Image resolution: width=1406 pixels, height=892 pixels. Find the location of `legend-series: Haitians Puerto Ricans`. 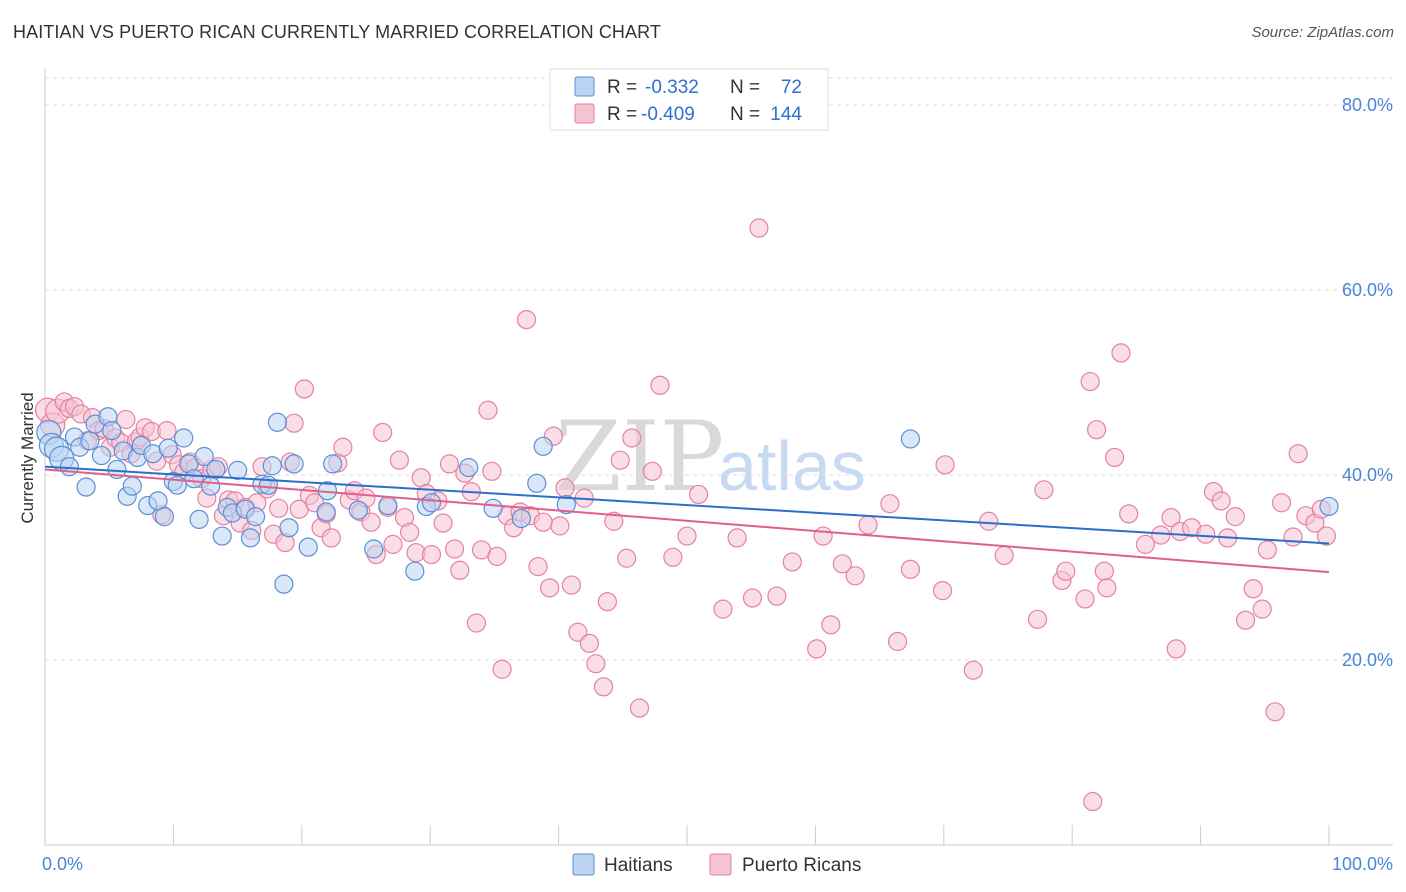

legend-series: Haitians Puerto Ricans is located at coordinates (716, 864).